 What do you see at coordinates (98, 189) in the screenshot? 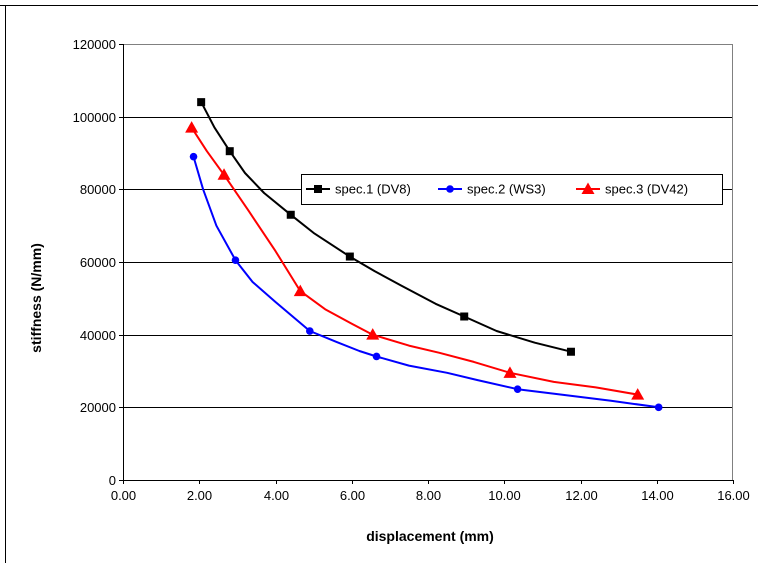
I see `y-tick-label: 80000` at bounding box center [98, 189].